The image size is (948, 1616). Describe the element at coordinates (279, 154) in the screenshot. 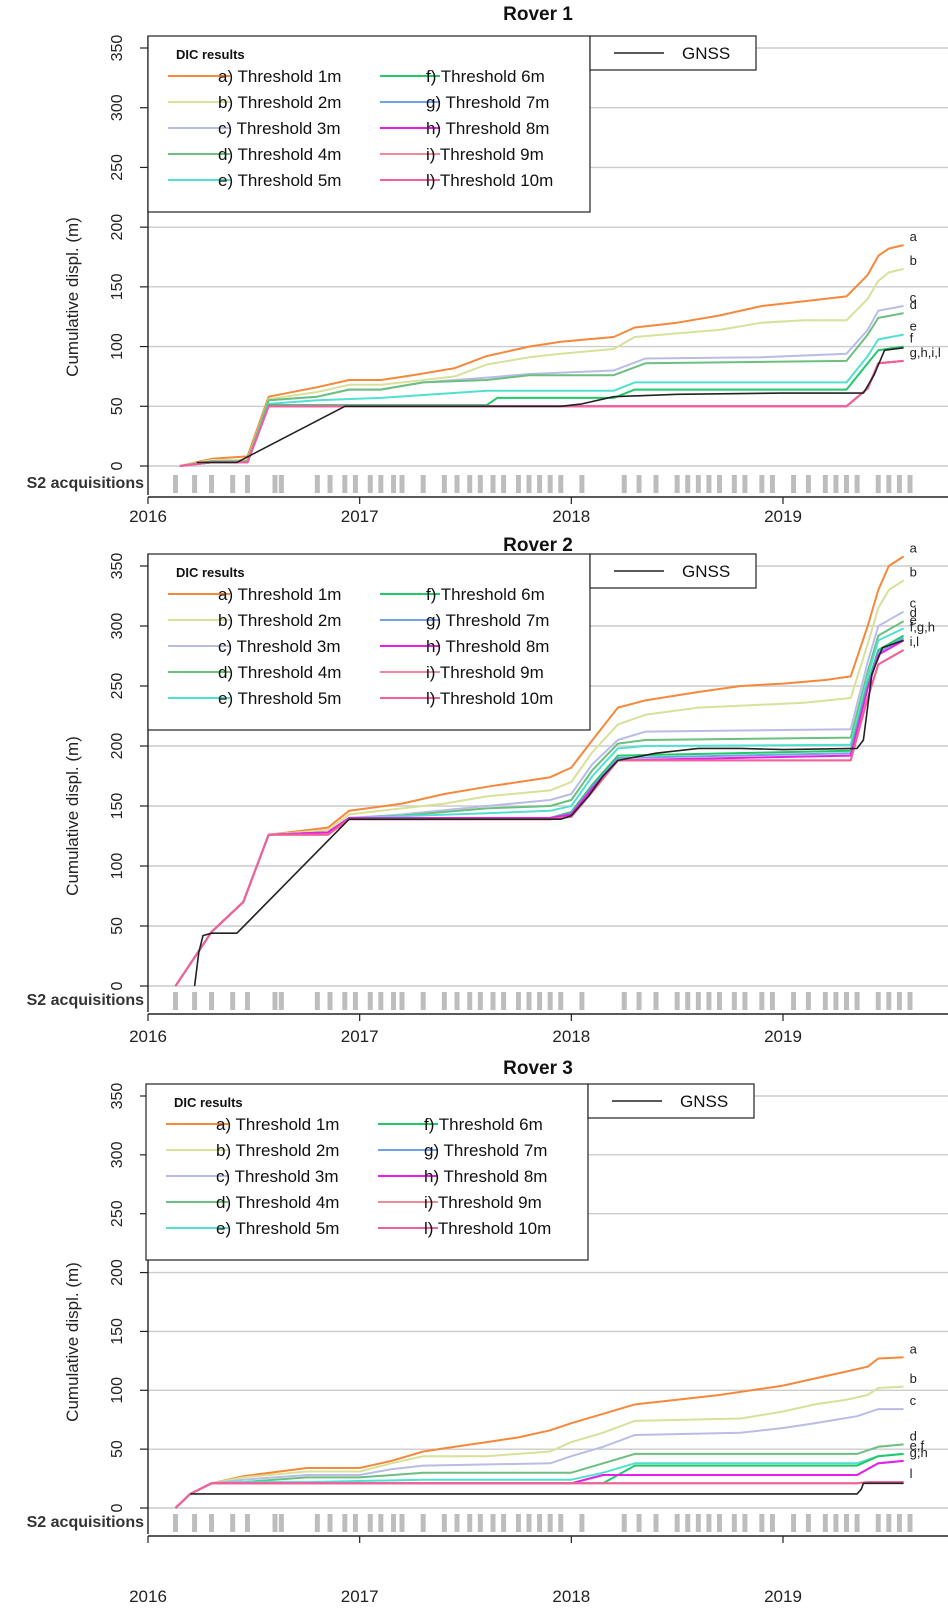

I see `legend-label-d: d) Threshold 4m` at that location.